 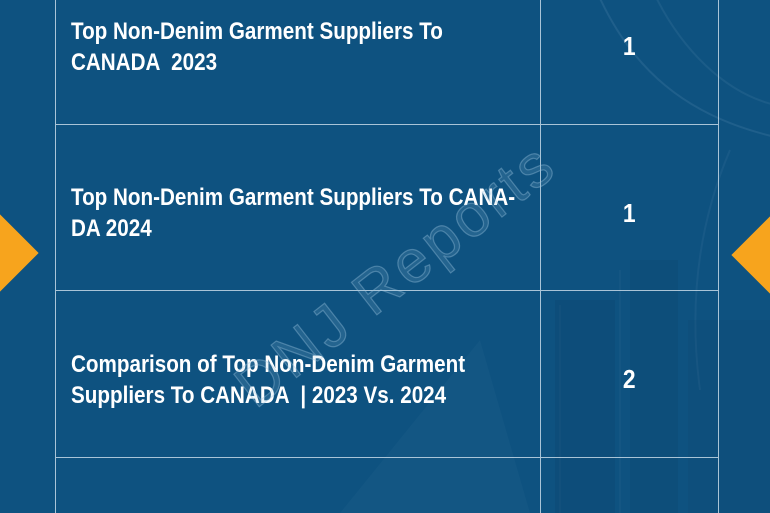 I want to click on right-diamond-decoration, so click(x=750, y=255).